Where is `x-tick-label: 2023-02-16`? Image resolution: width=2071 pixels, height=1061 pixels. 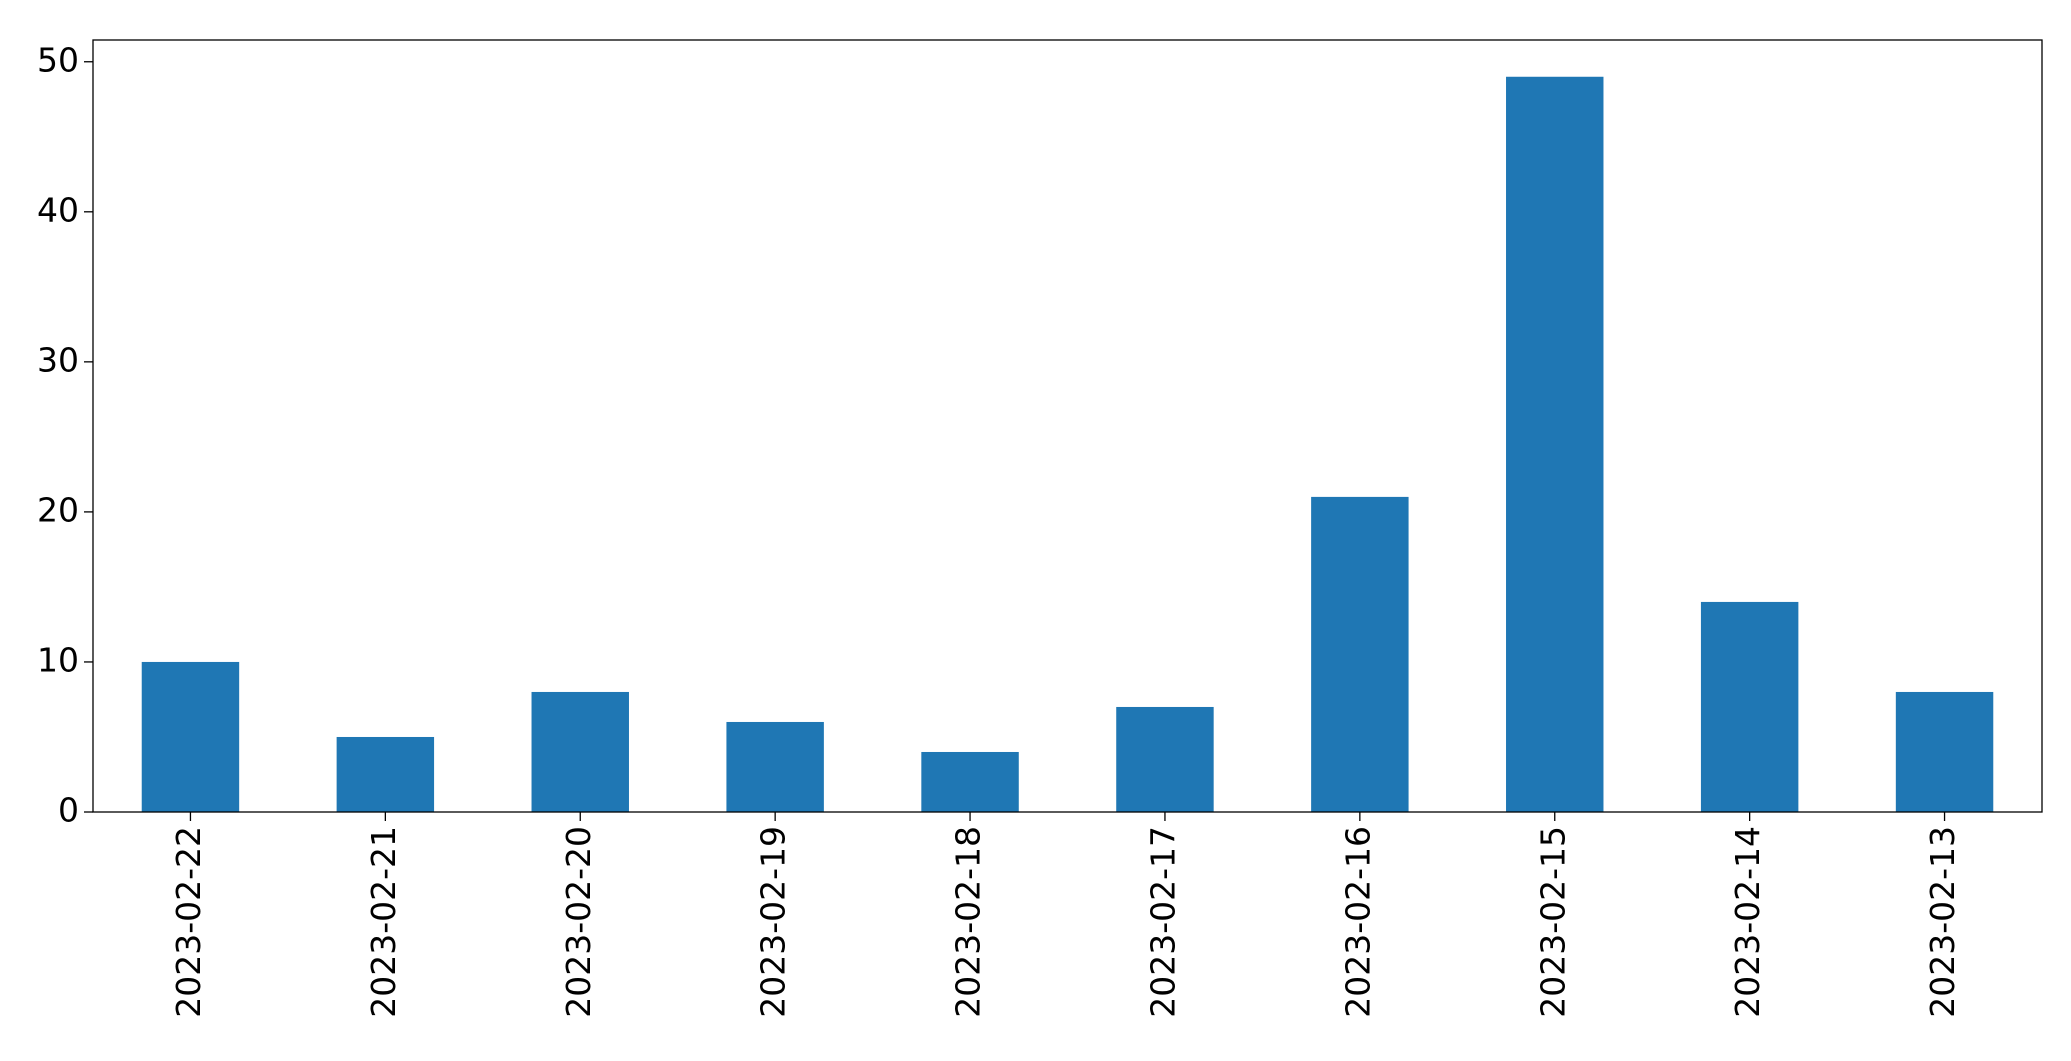
x-tick-label: 2023-02-16 is located at coordinates (1357, 922).